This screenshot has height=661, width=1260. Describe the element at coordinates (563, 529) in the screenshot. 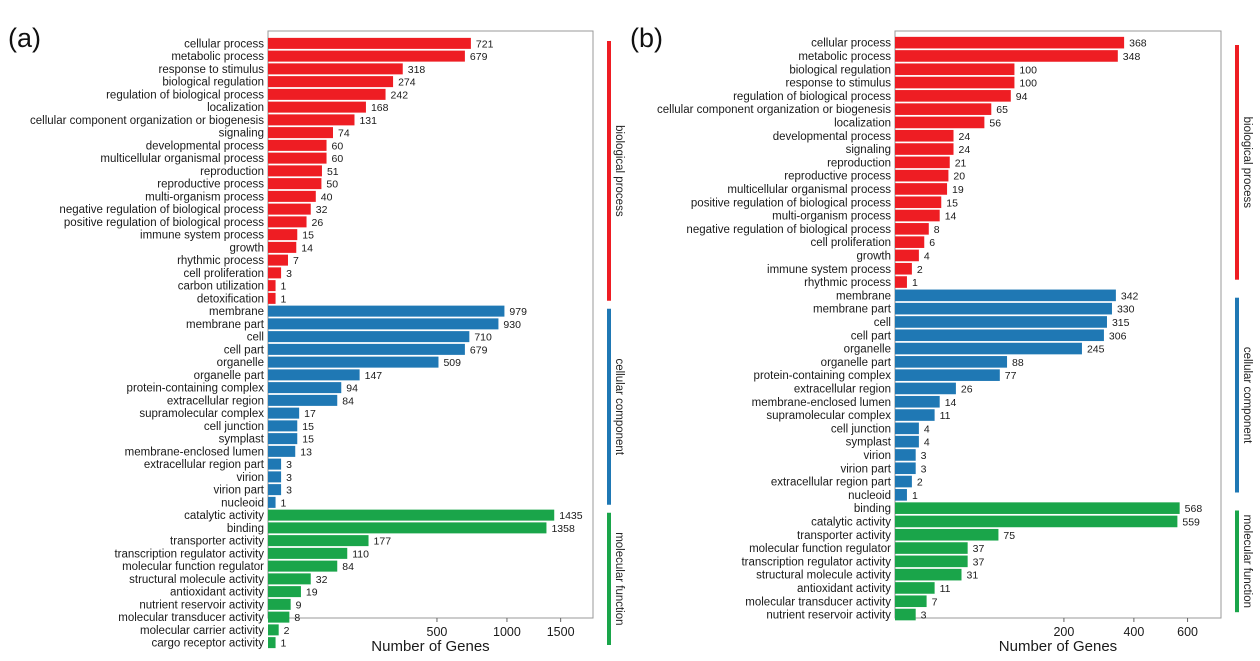

I see `value-label: 1358` at that location.